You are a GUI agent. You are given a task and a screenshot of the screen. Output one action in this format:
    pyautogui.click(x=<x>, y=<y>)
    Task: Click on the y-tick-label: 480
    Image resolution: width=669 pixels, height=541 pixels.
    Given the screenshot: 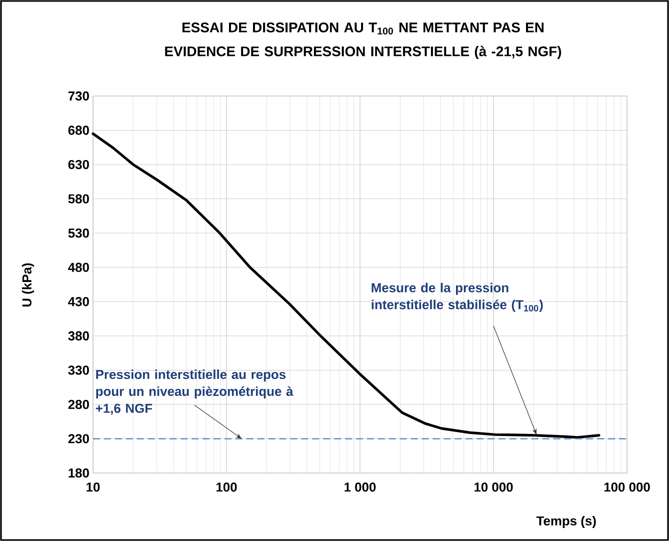 What is the action you would take?
    pyautogui.click(x=78, y=267)
    